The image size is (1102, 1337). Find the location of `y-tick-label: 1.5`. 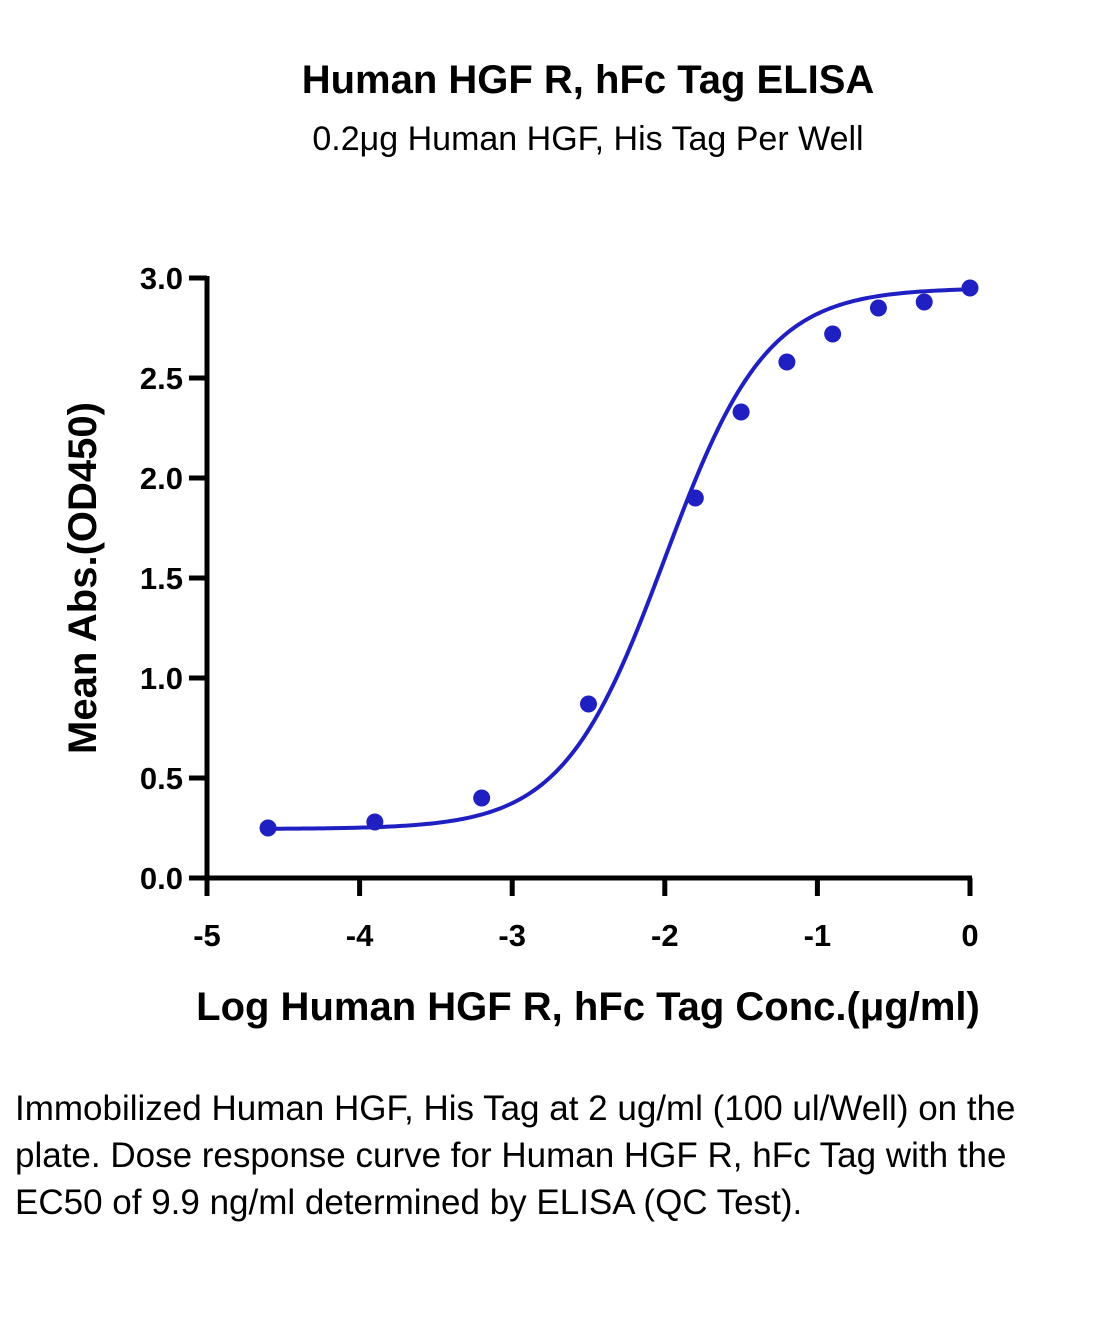

y-tick-label: 1.5 is located at coordinates (161, 578).